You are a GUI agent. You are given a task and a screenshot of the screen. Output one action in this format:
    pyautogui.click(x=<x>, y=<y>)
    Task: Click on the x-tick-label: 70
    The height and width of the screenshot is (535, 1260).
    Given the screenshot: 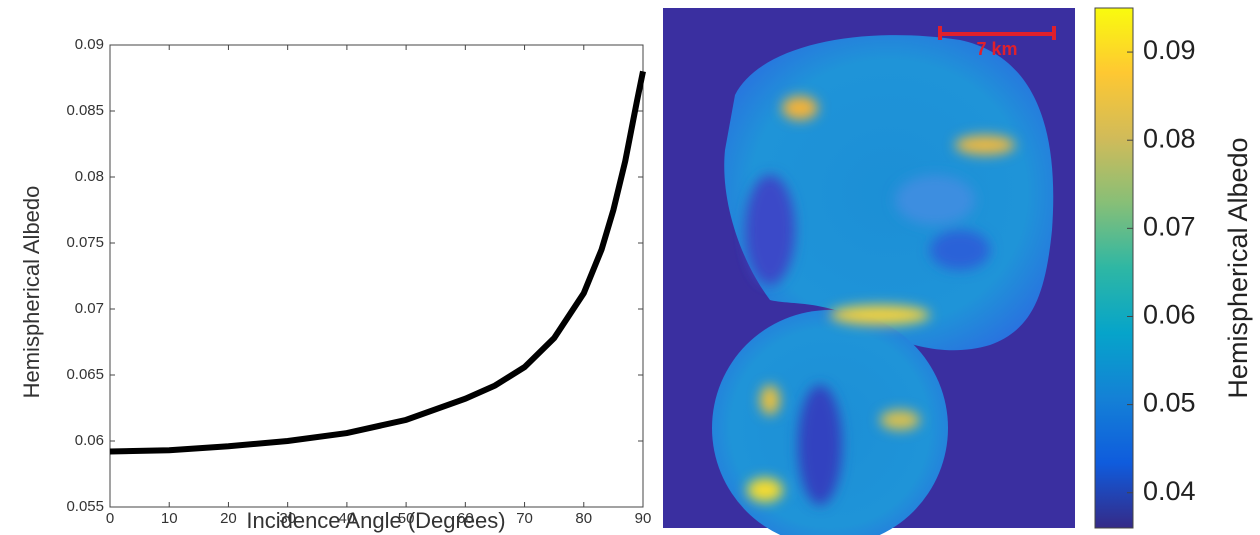 What is the action you would take?
    pyautogui.click(x=524, y=518)
    